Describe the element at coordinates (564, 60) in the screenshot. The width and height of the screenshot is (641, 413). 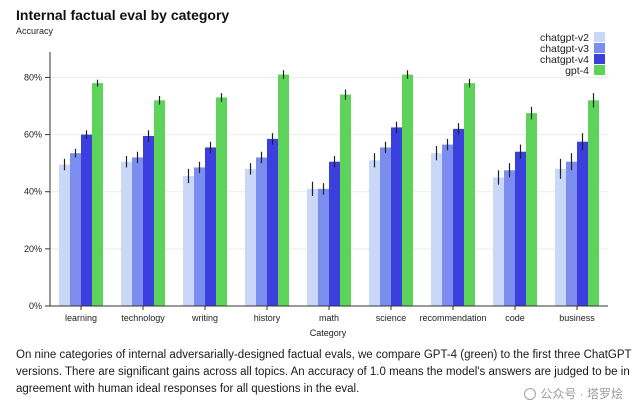
I see `legend-label: chatgpt-v4` at that location.